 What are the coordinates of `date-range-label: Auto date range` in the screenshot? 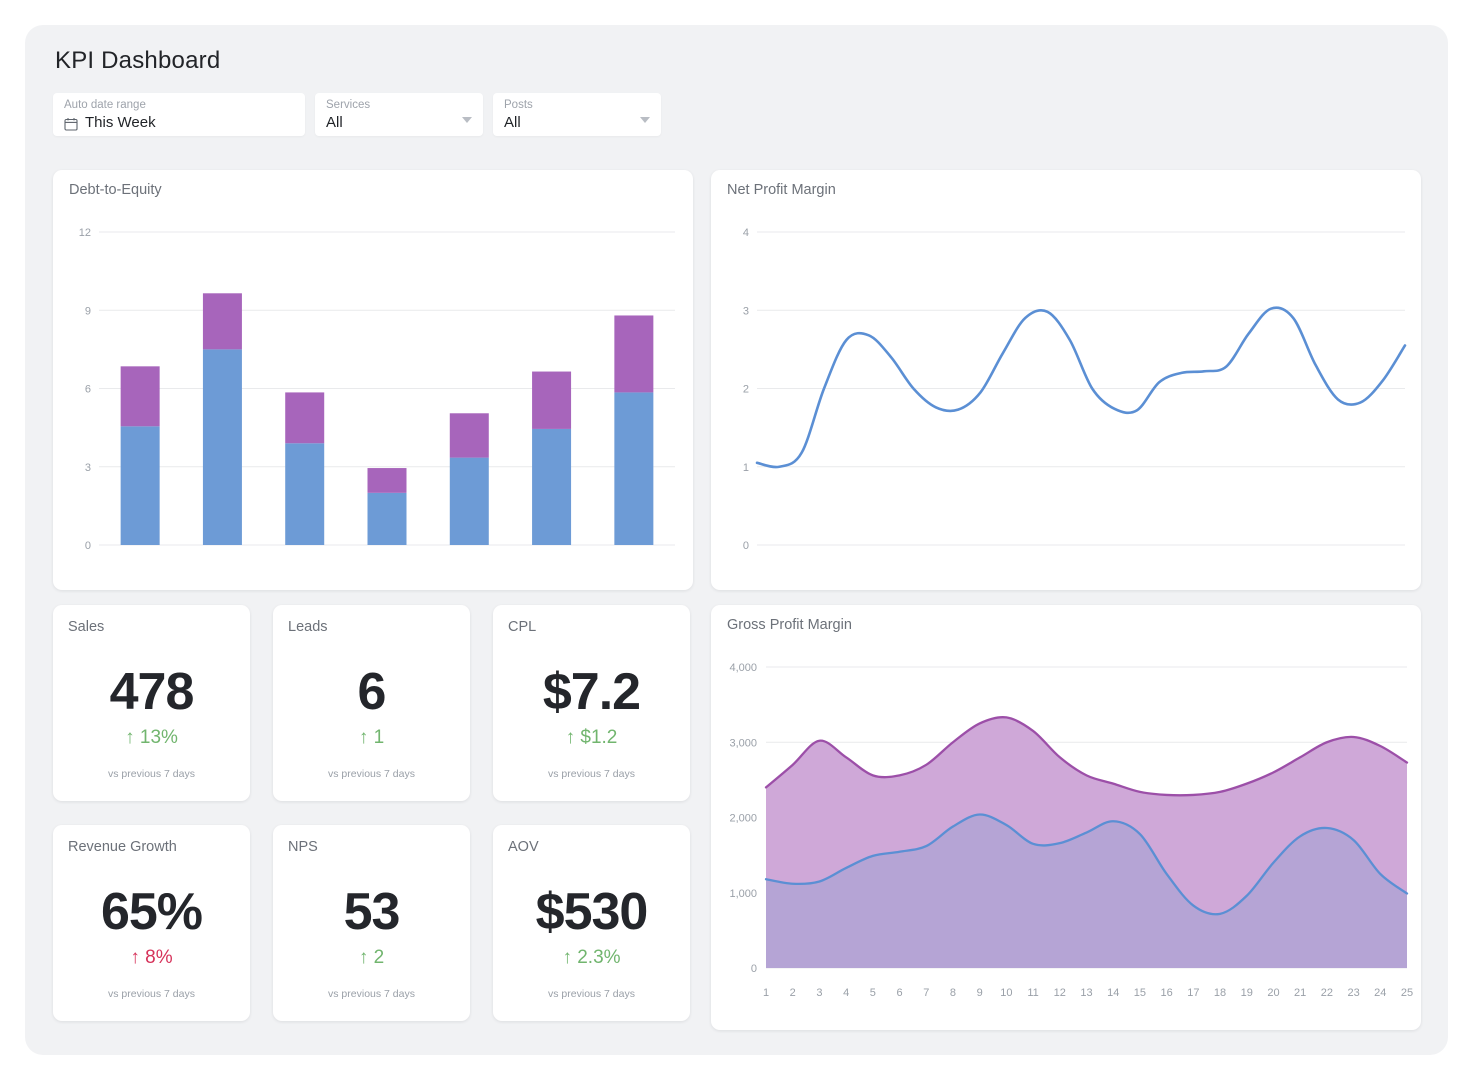 It's located at (105, 105).